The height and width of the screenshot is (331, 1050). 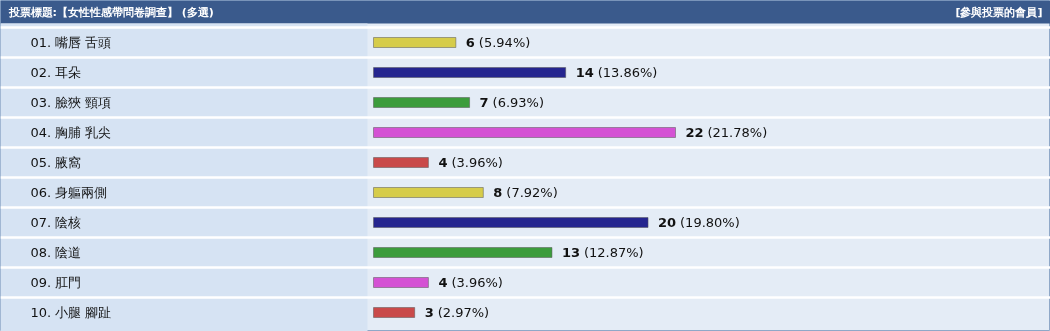 I want to click on y-tick-label: 02. 耳朵, so click(x=56, y=72).